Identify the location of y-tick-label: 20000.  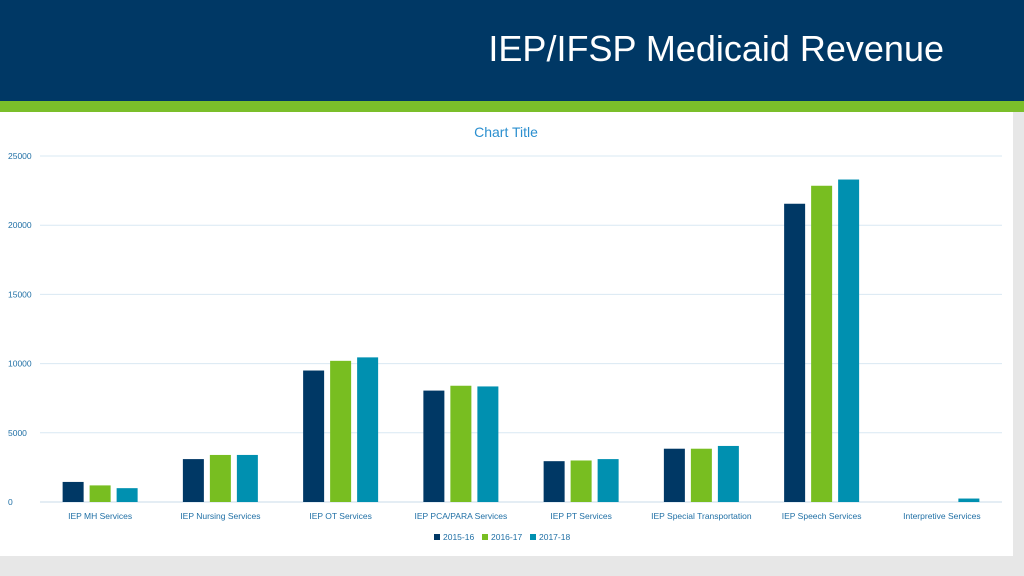
(20, 225).